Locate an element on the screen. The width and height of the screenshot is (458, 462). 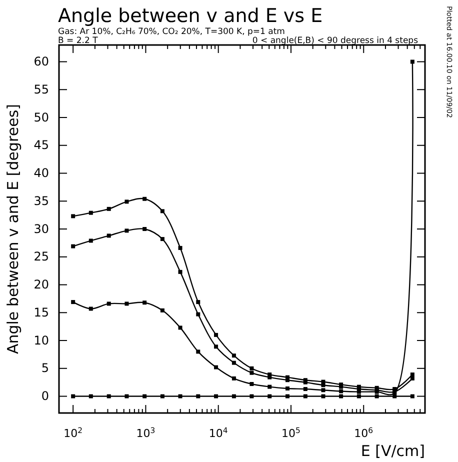
y-tick-label: 50 is located at coordinates (41, 117).